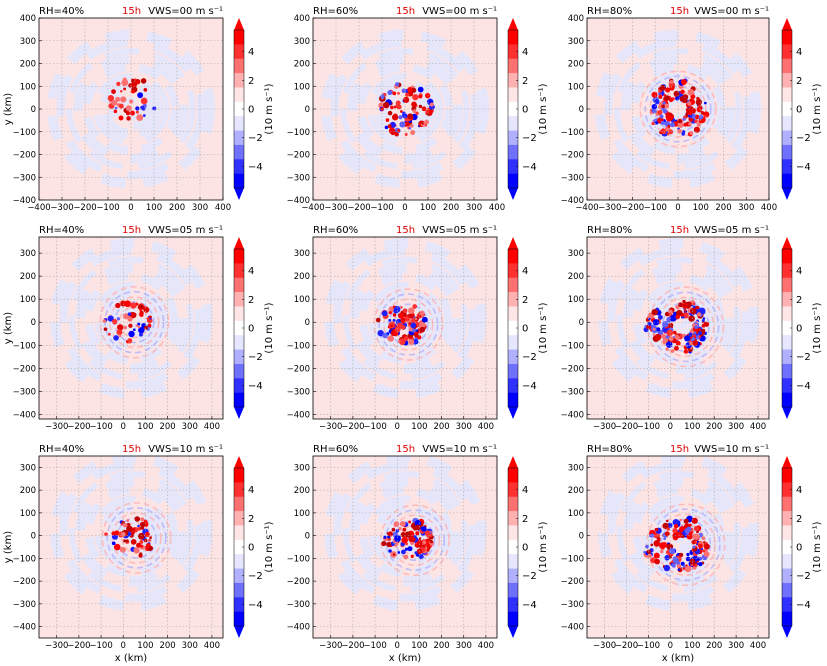 The image size is (827, 666). Describe the element at coordinates (817, 108) in the screenshot. I see `colorbar-label: (10 m s⁻¹)` at that location.